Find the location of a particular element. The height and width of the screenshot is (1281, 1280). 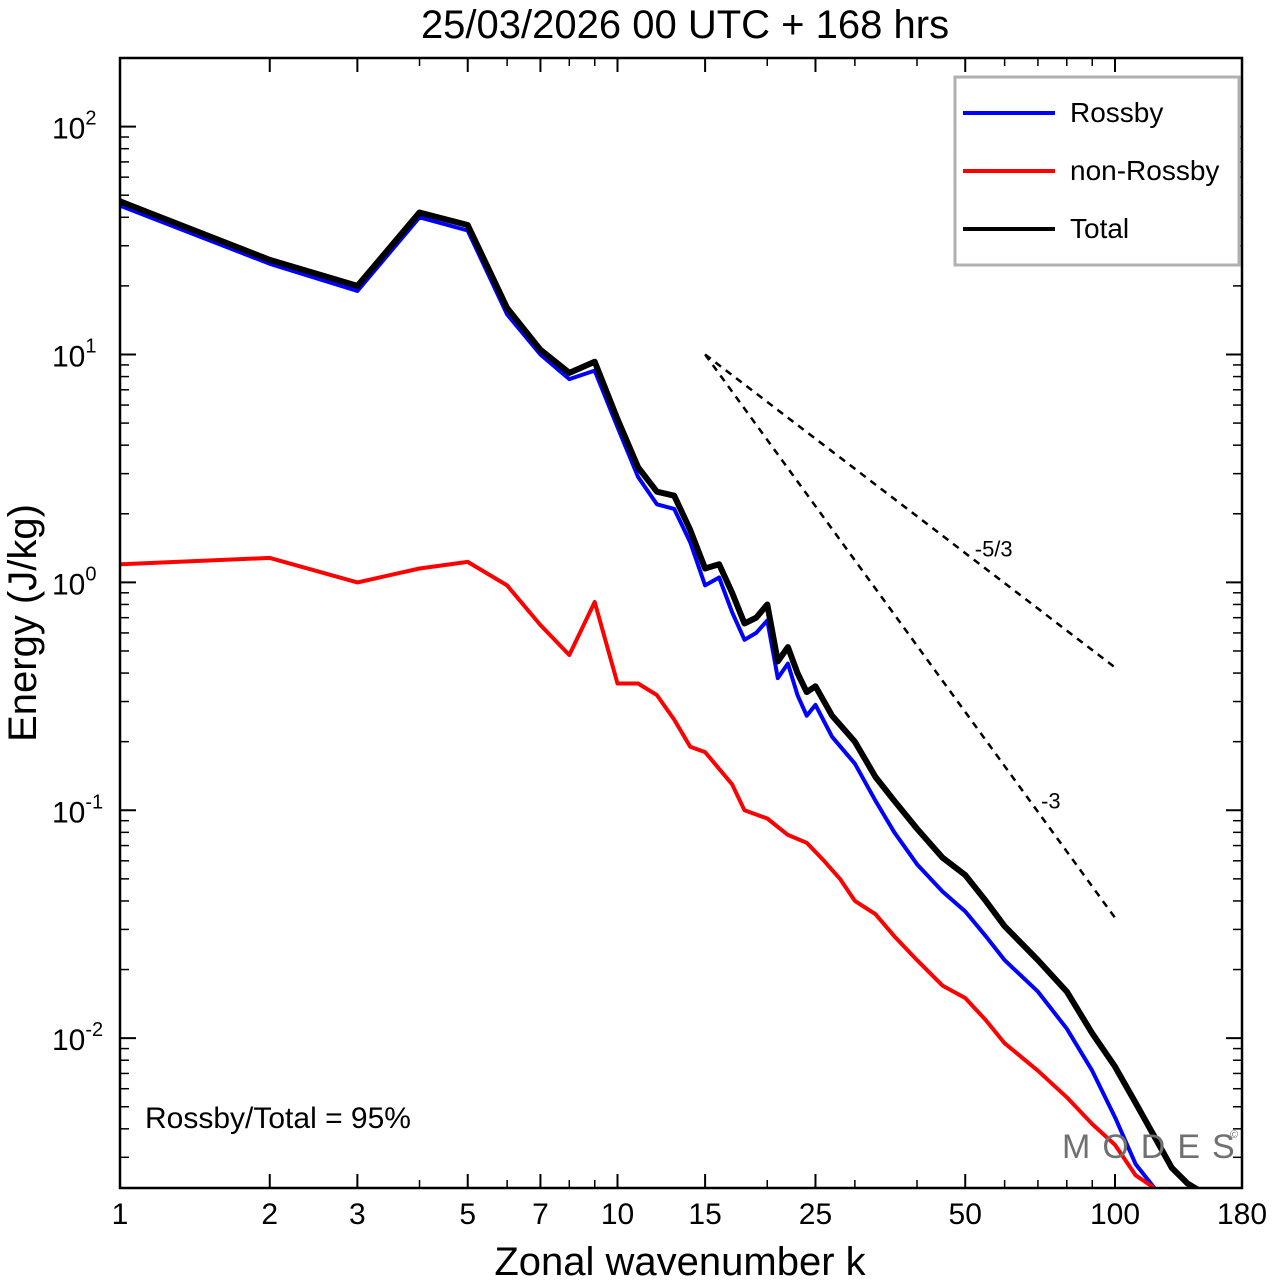

x-tick-label: 10 is located at coordinates (617, 1214).